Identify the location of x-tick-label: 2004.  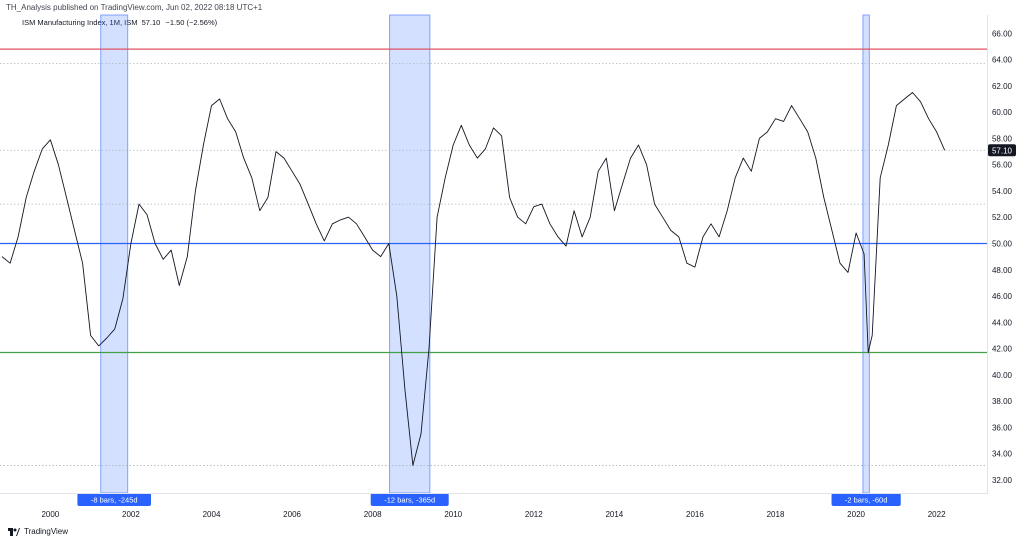
(212, 514).